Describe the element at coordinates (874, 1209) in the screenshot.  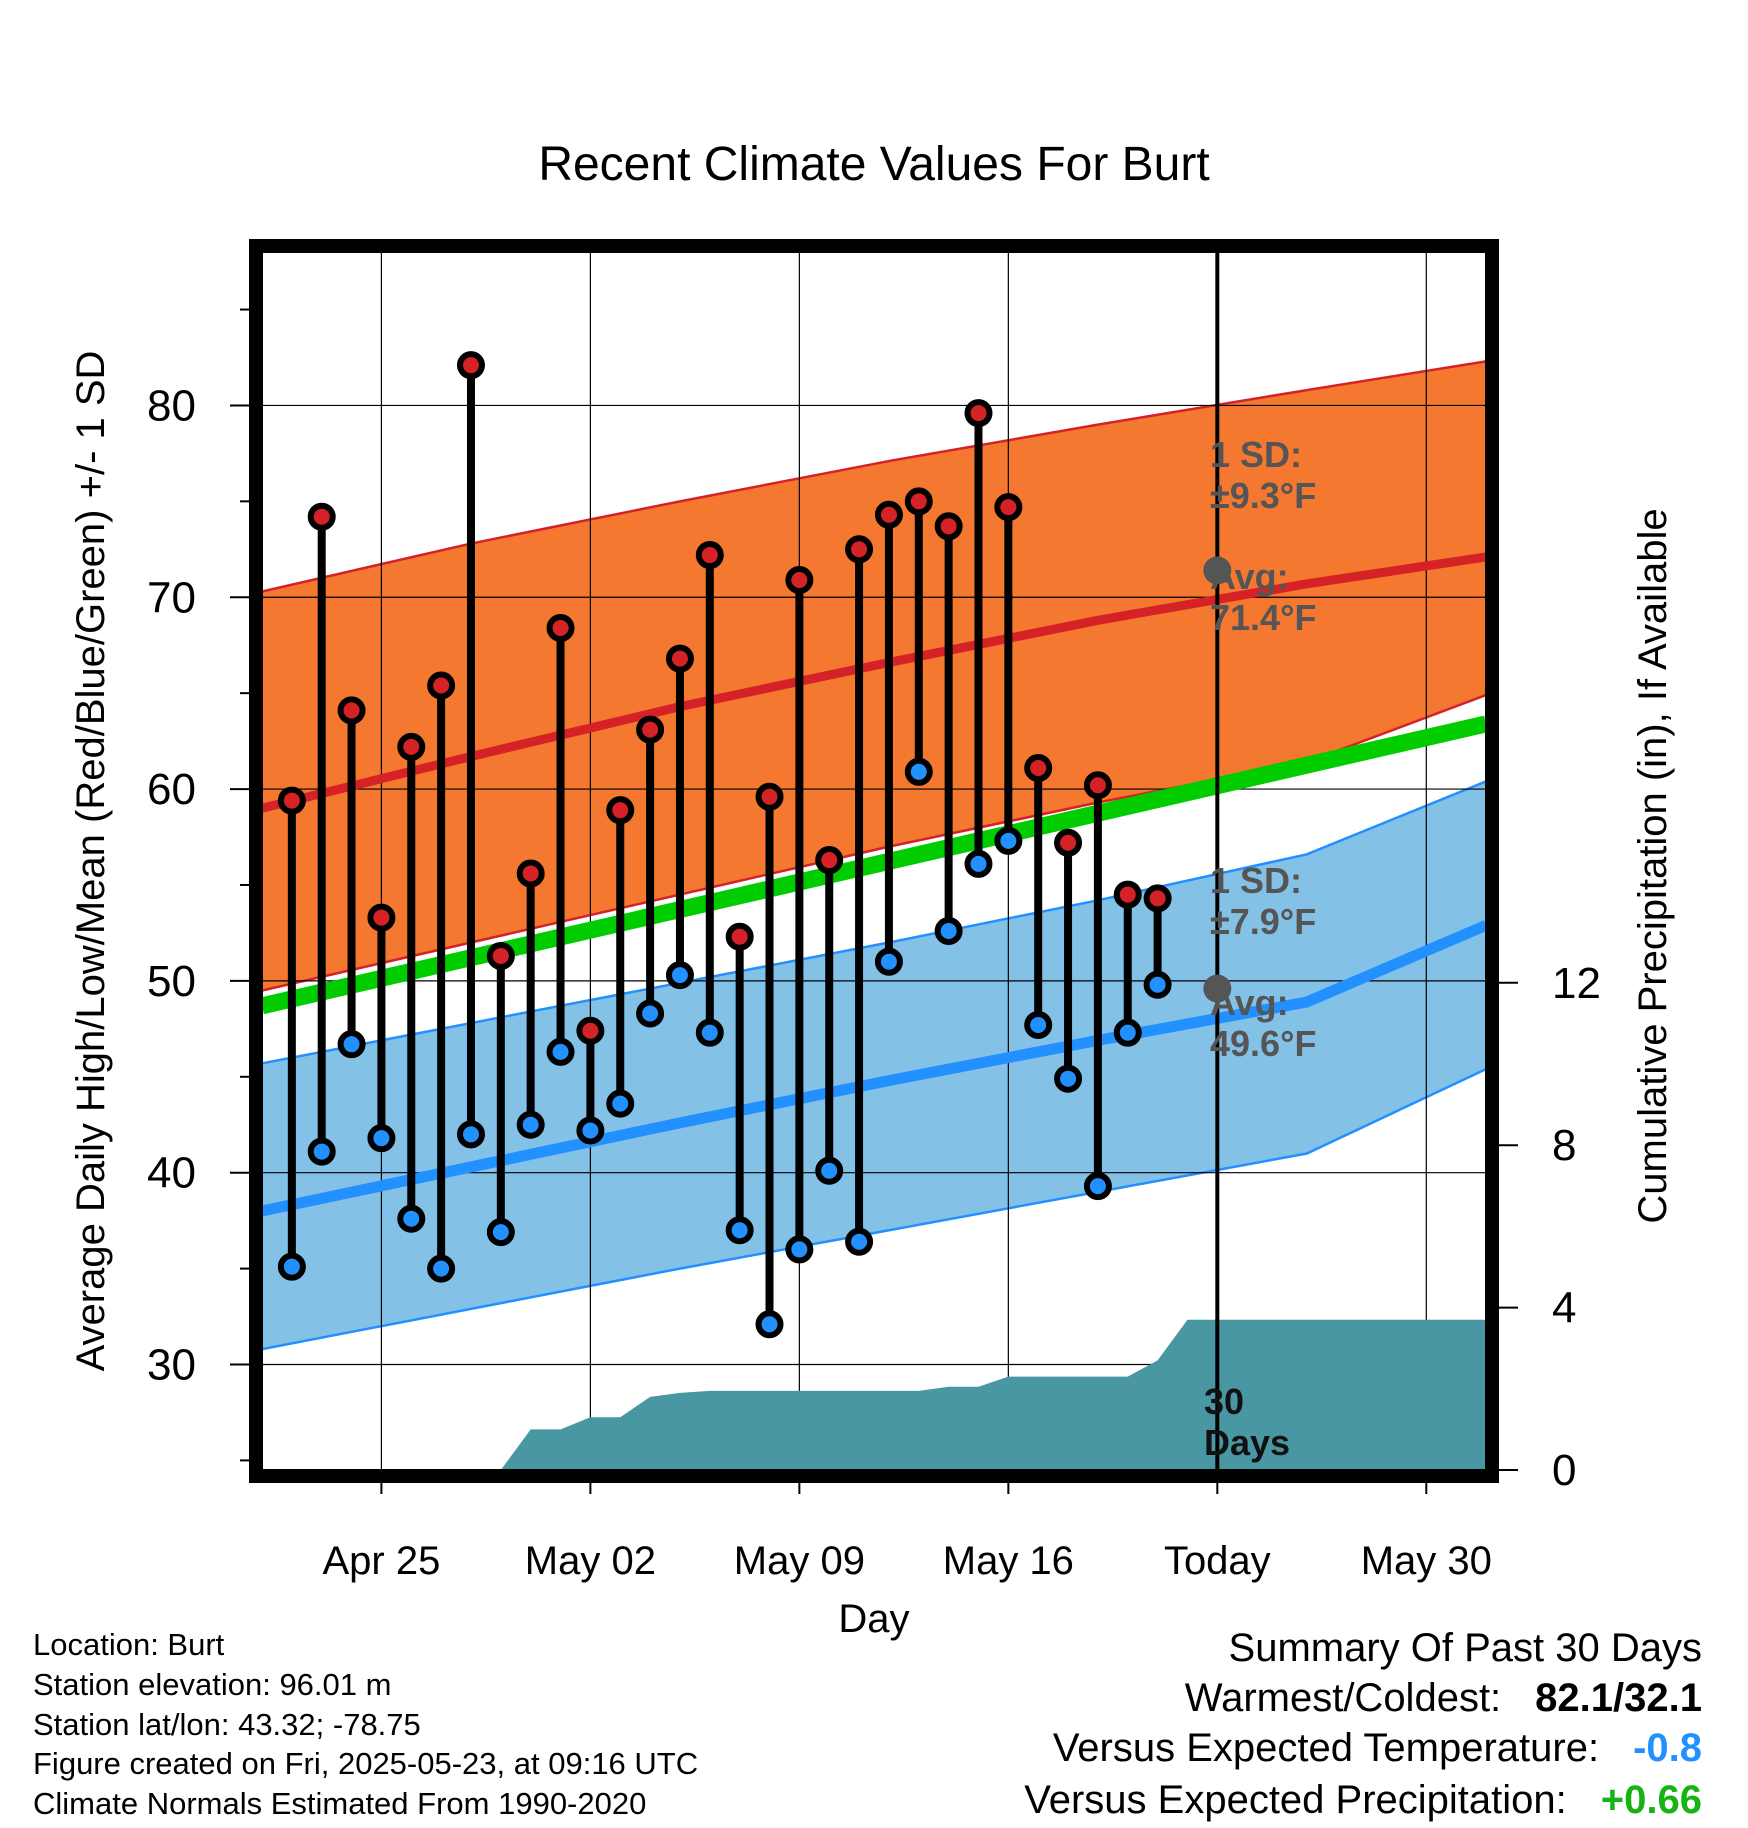
I see `low-sd-band-lower-edge` at that location.